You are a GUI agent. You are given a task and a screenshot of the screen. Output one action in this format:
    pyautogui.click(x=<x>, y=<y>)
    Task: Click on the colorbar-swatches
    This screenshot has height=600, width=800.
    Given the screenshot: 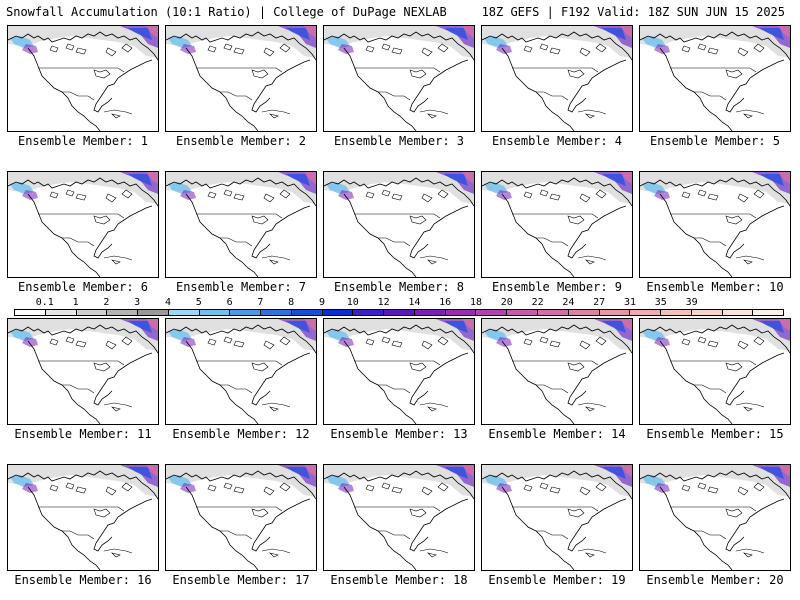 What is the action you would take?
    pyautogui.click(x=399, y=312)
    